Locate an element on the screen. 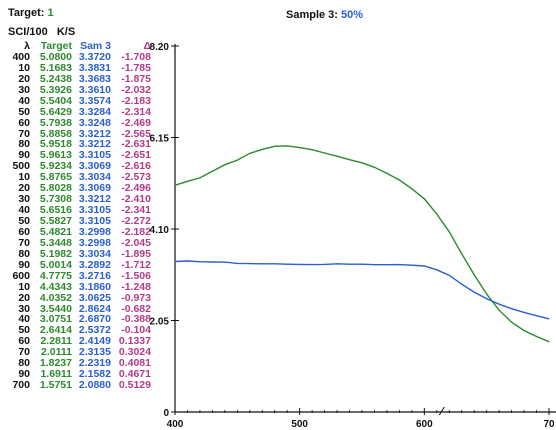  sample-cell: 3.3034 is located at coordinates (94, 253).